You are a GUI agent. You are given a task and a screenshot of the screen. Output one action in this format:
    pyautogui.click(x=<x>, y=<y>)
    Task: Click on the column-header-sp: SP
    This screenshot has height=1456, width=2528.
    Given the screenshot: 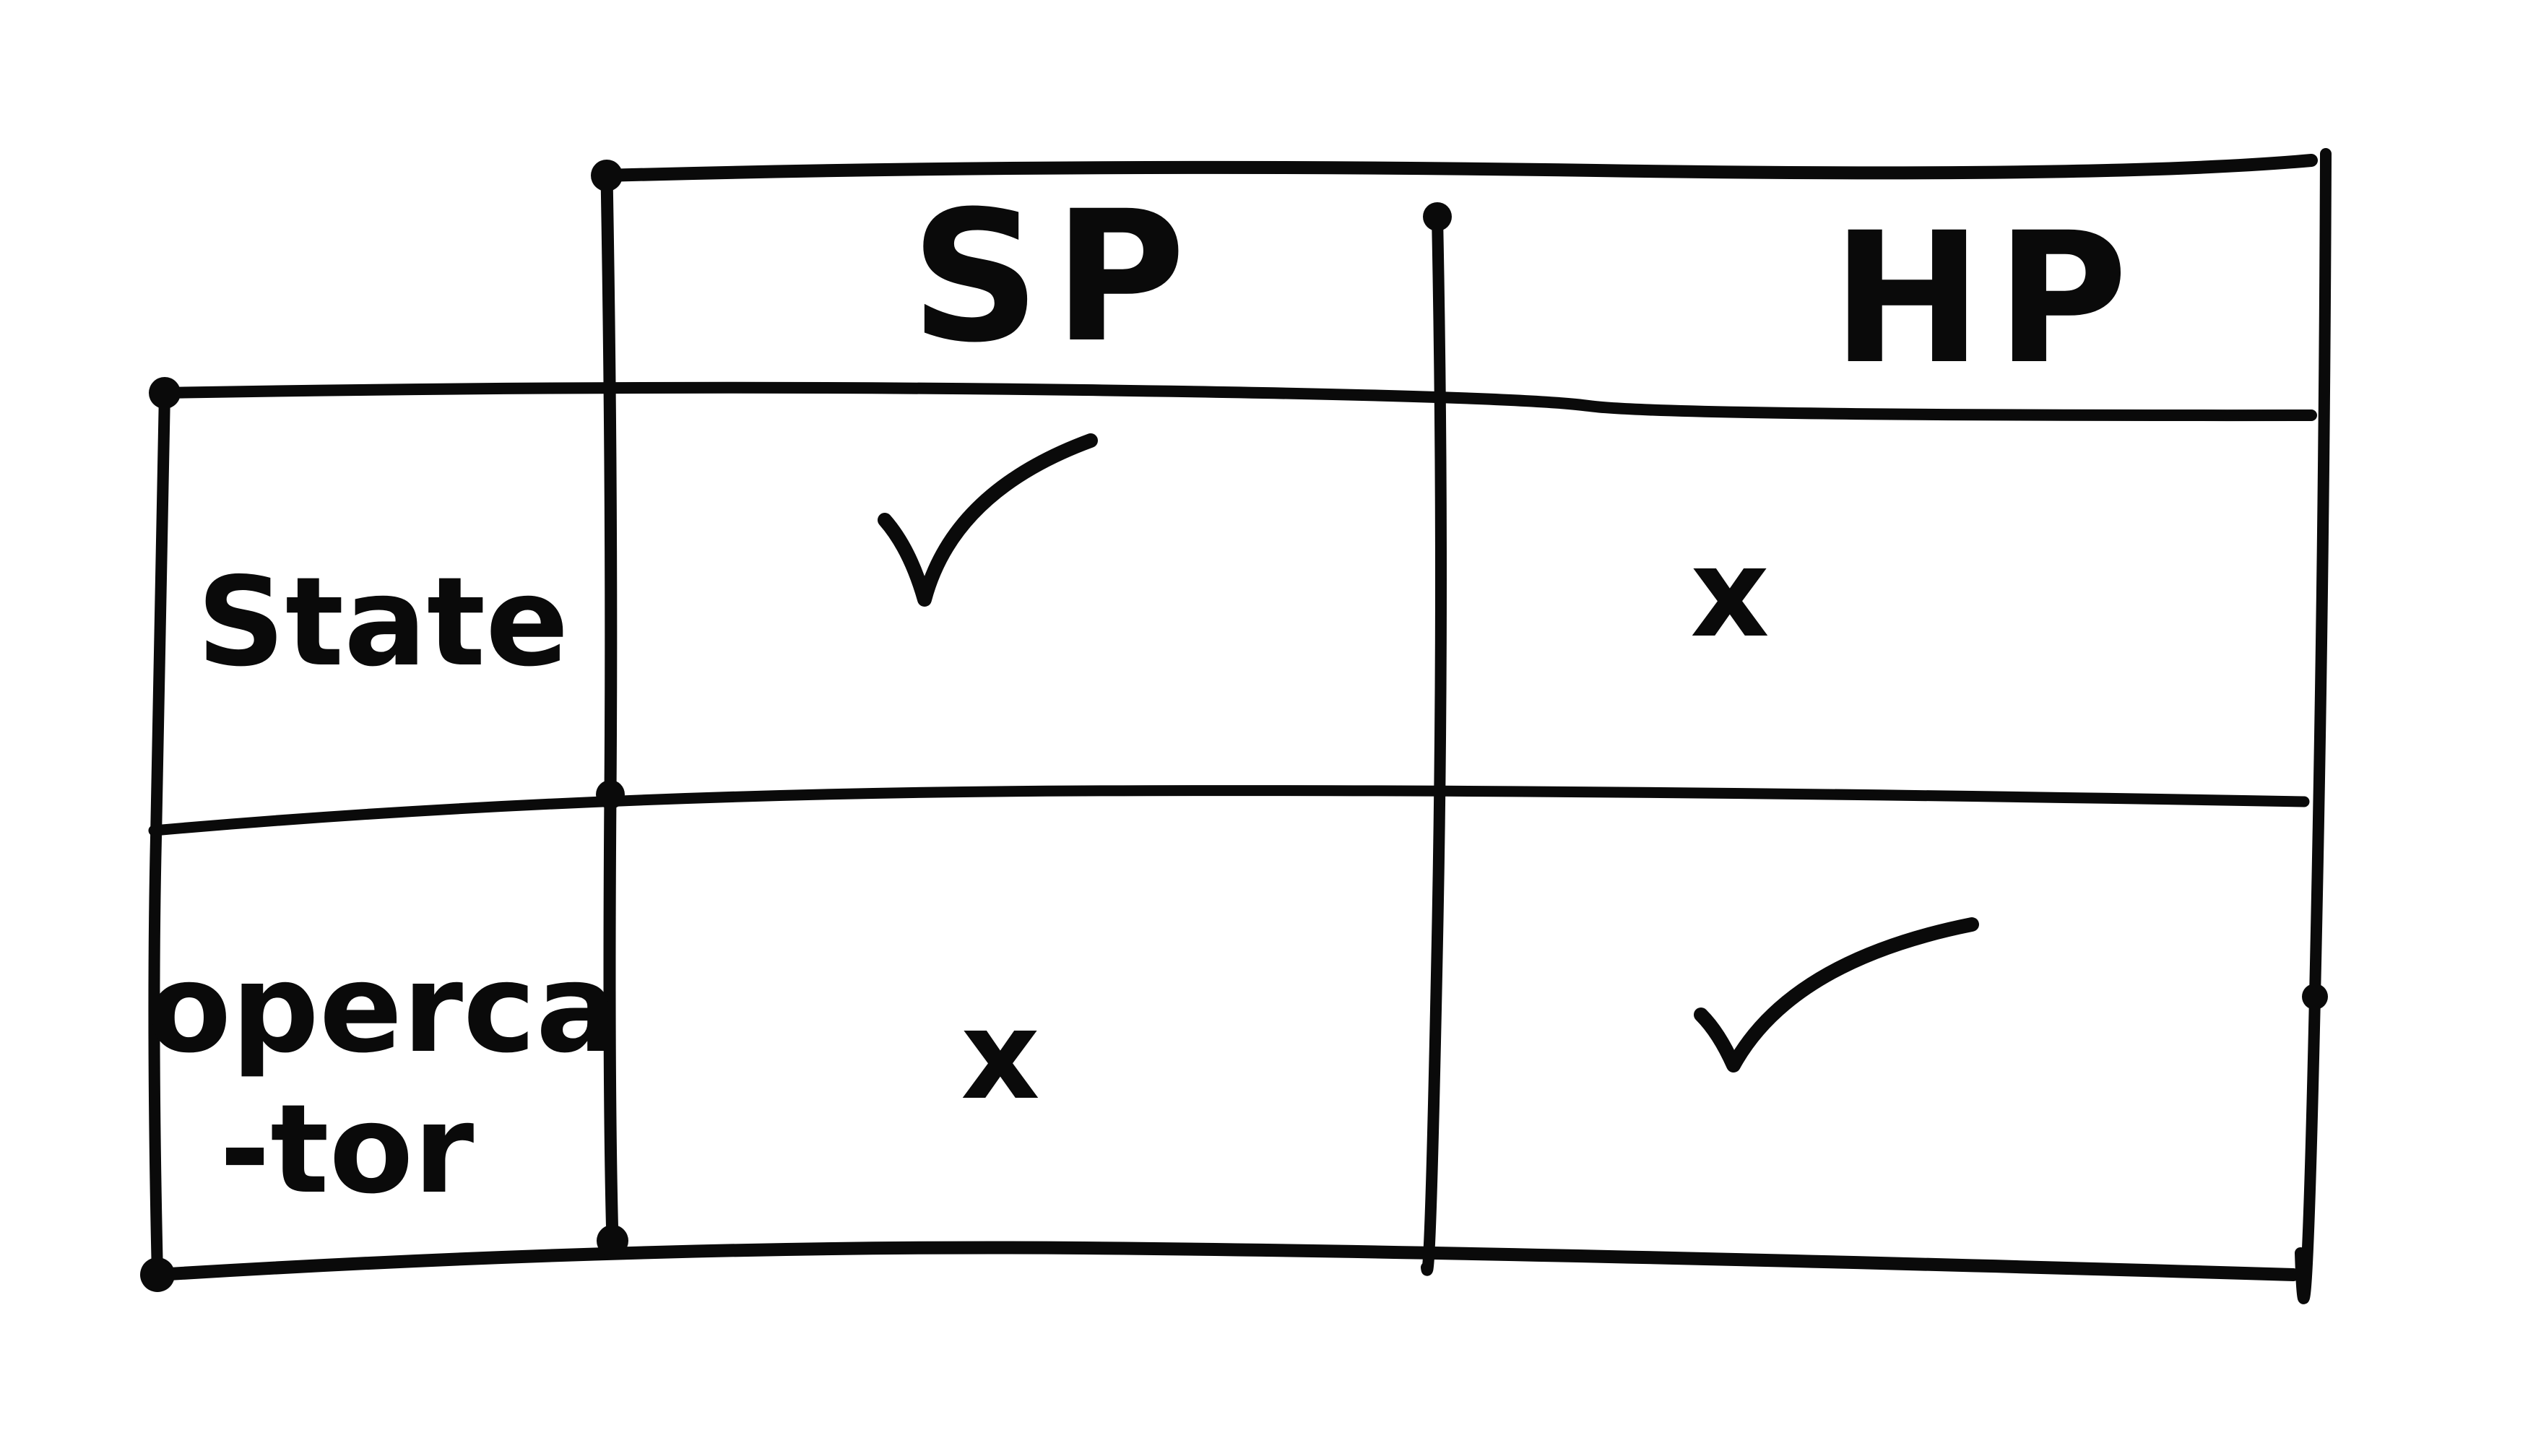 What is the action you would take?
    pyautogui.click(x=1054, y=277)
    